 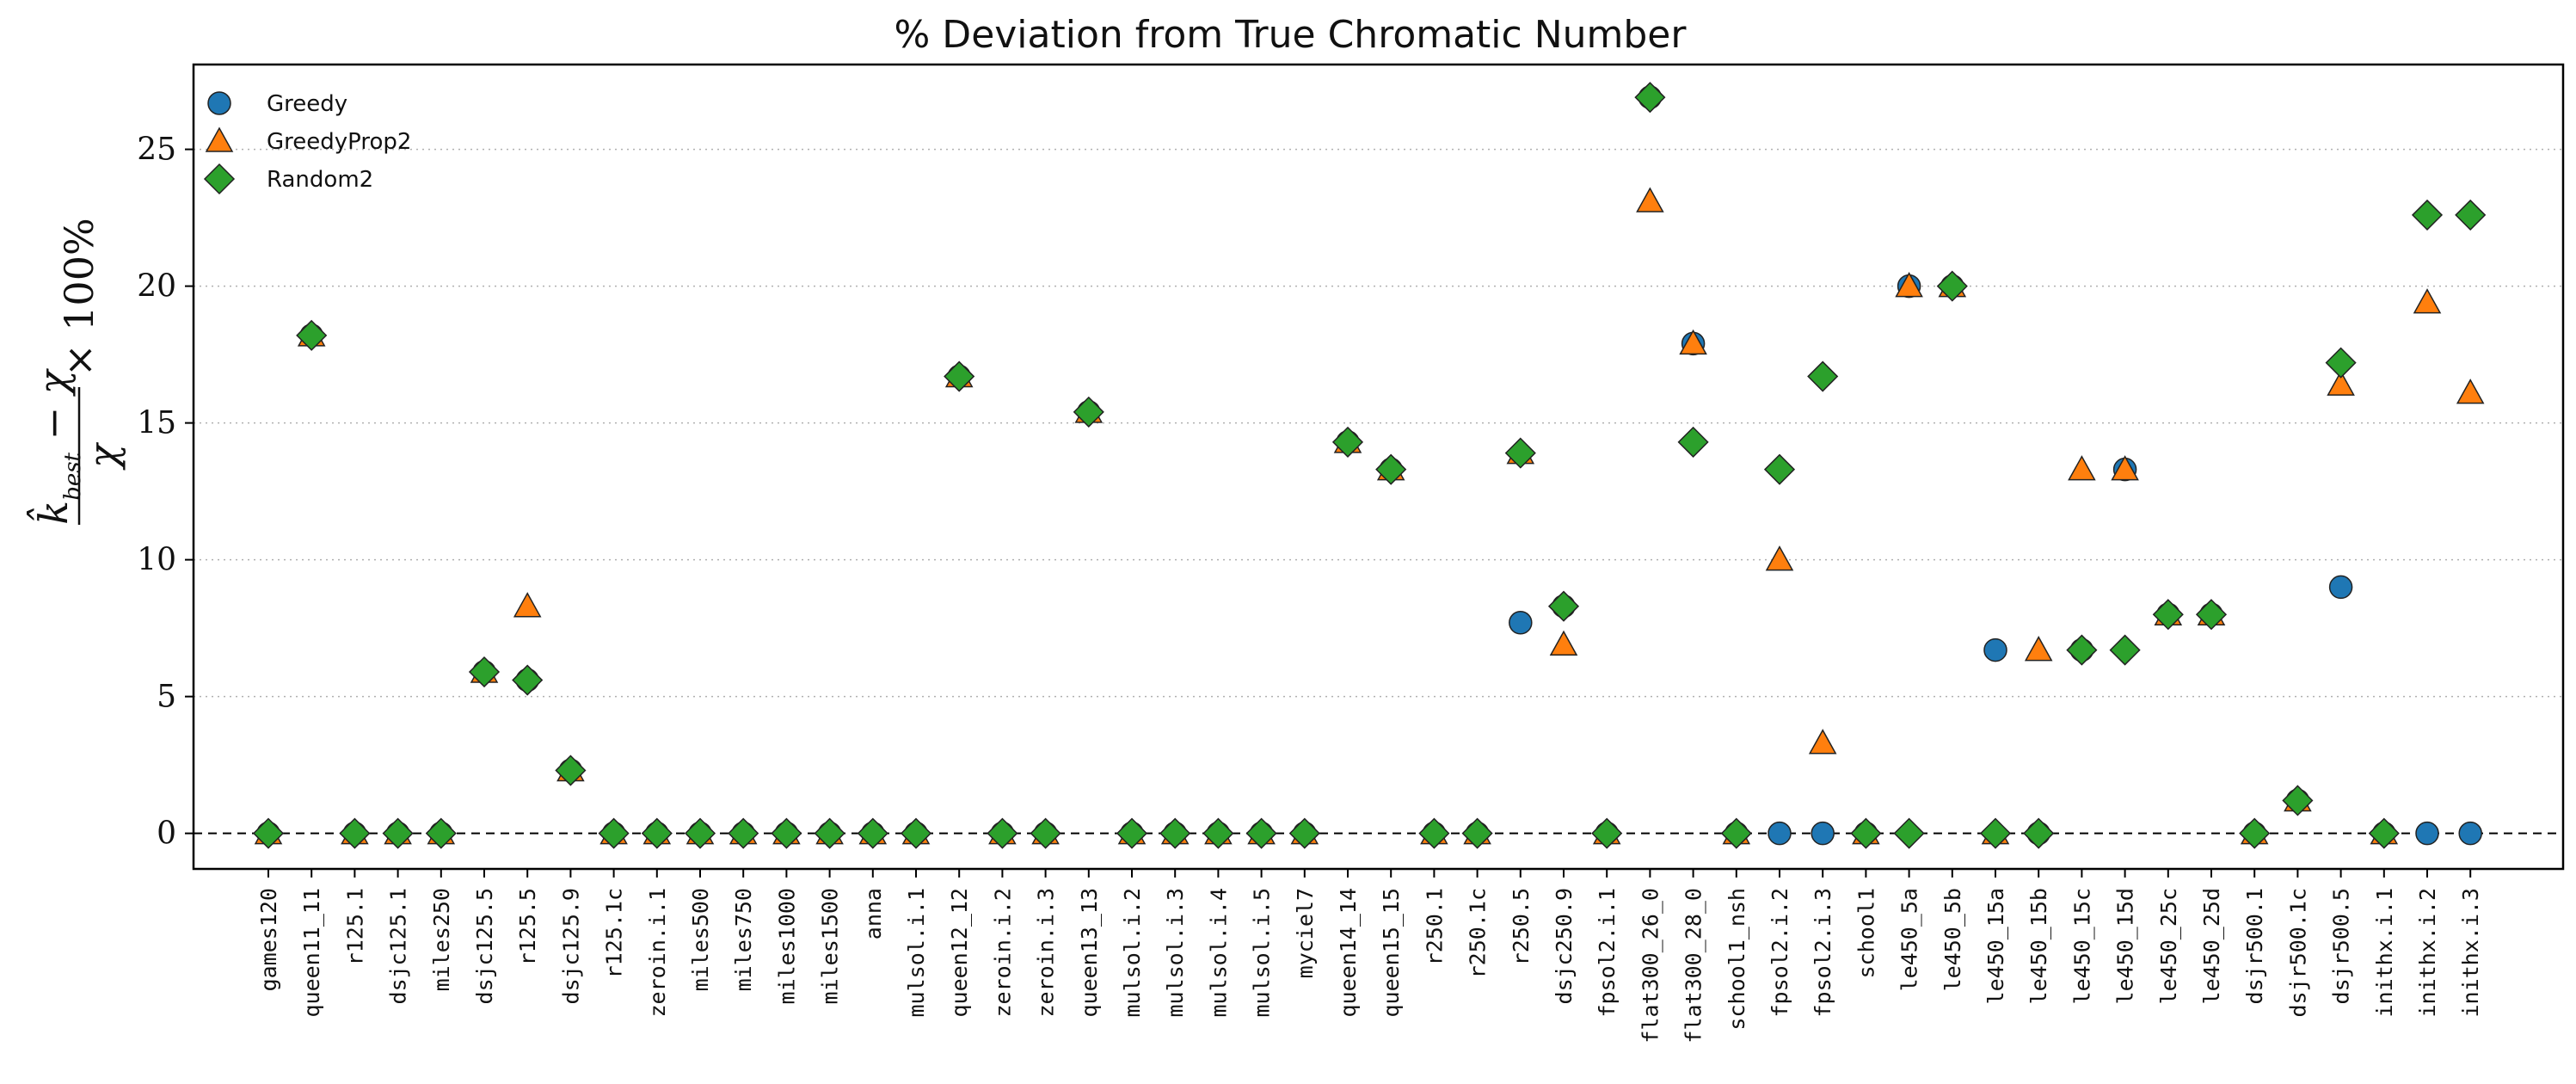 I want to click on x-tick-label: le450_25c, so click(x=2168, y=946).